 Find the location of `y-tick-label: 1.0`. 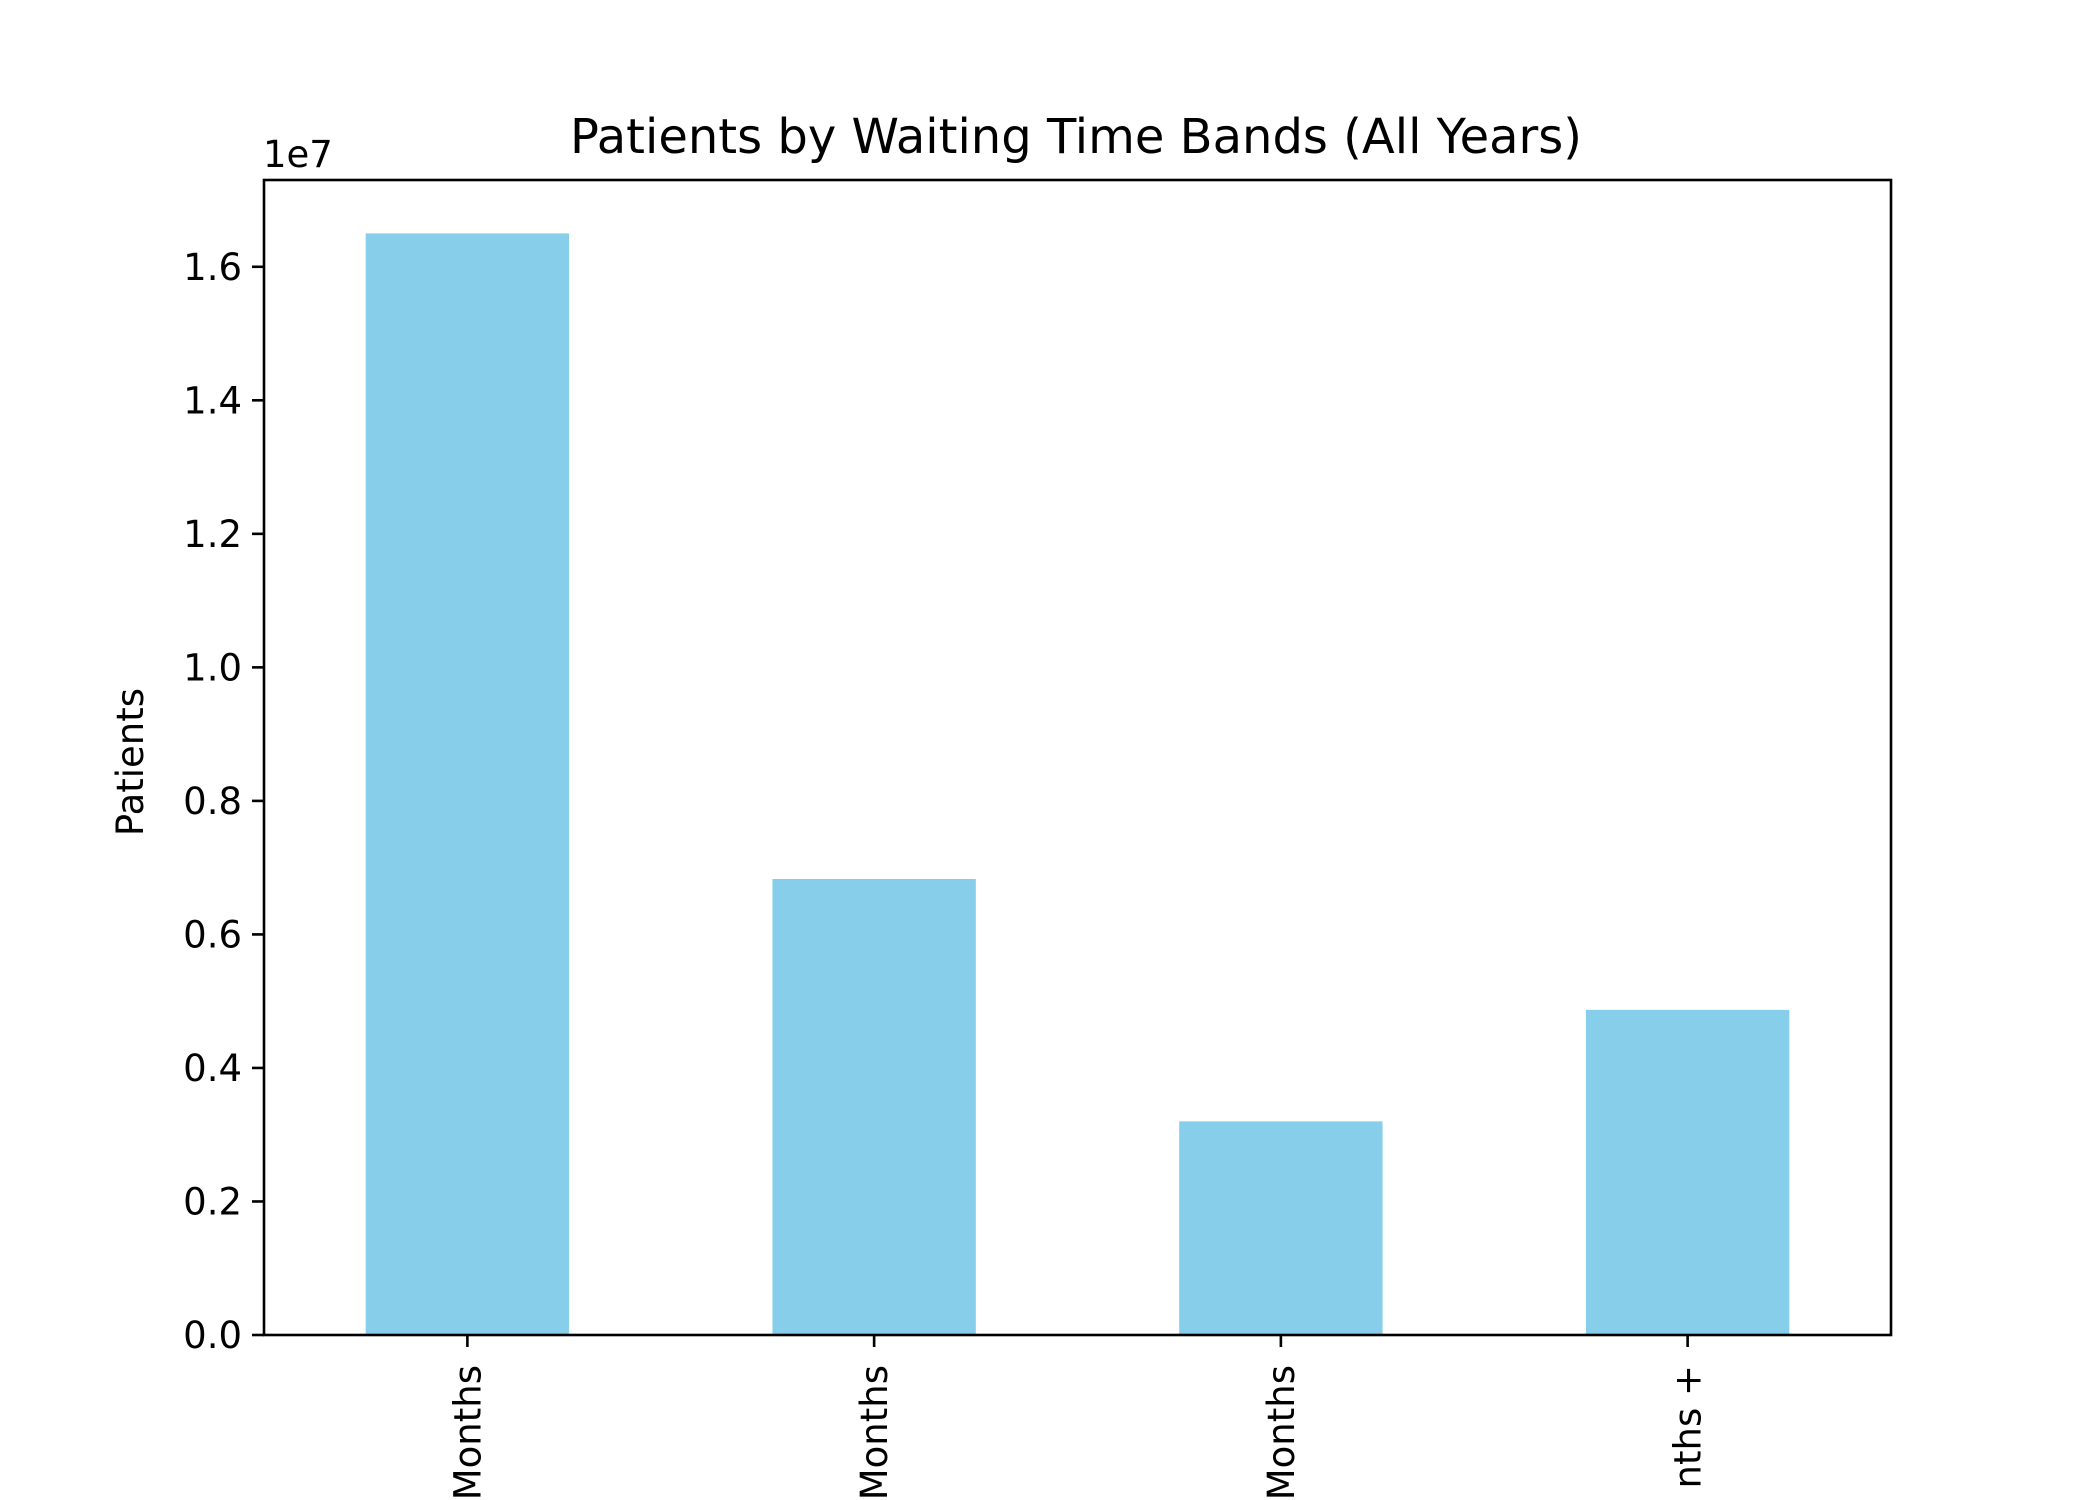

y-tick-label: 1.0 is located at coordinates (212, 667).